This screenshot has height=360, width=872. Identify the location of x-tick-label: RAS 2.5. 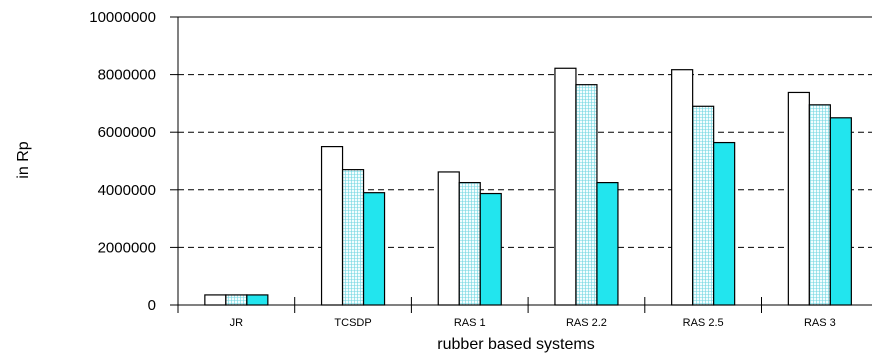
(703, 323).